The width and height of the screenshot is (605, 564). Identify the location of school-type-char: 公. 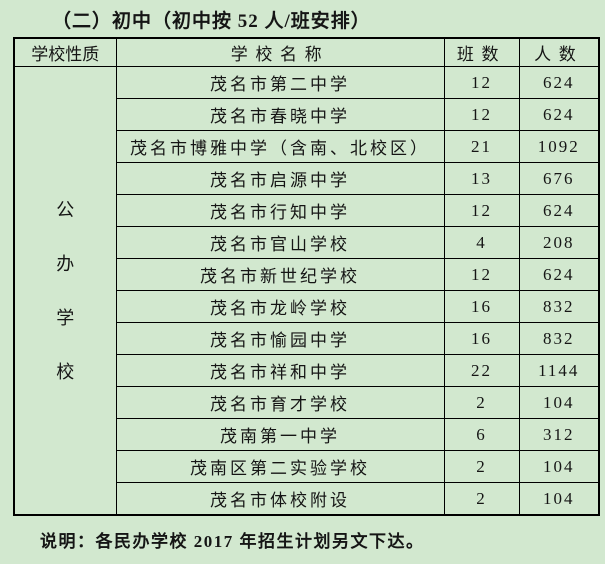
(65, 209).